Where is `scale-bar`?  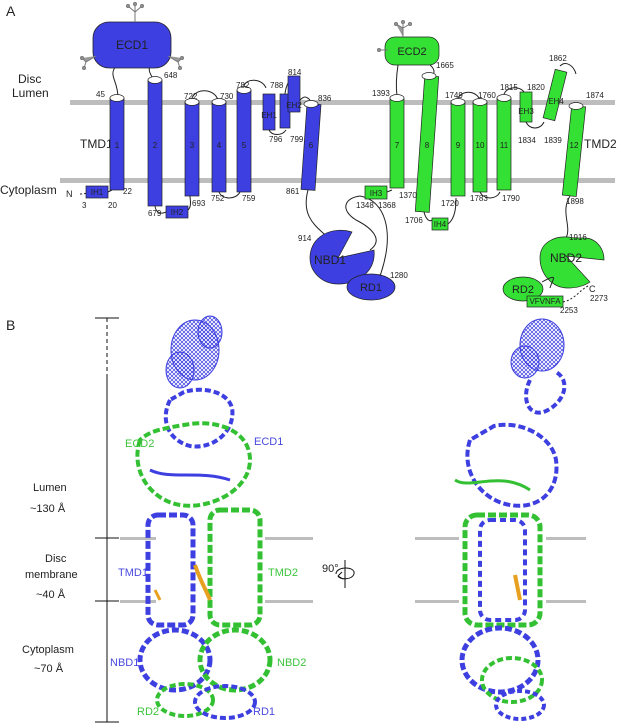
scale-bar is located at coordinates (107, 520).